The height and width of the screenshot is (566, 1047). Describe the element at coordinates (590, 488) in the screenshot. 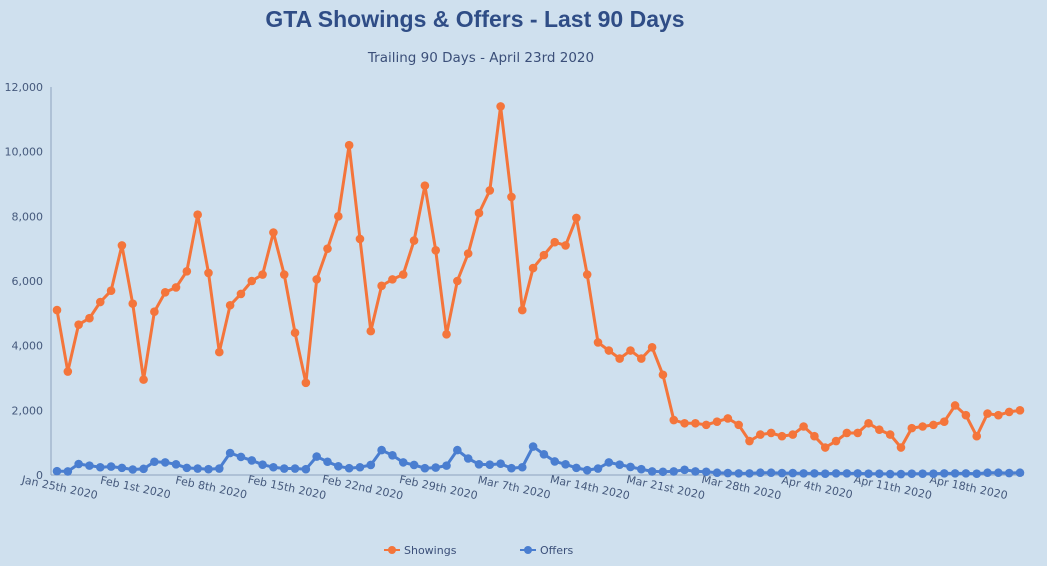

I see `x-tick-label: Mar 14th 2020` at that location.